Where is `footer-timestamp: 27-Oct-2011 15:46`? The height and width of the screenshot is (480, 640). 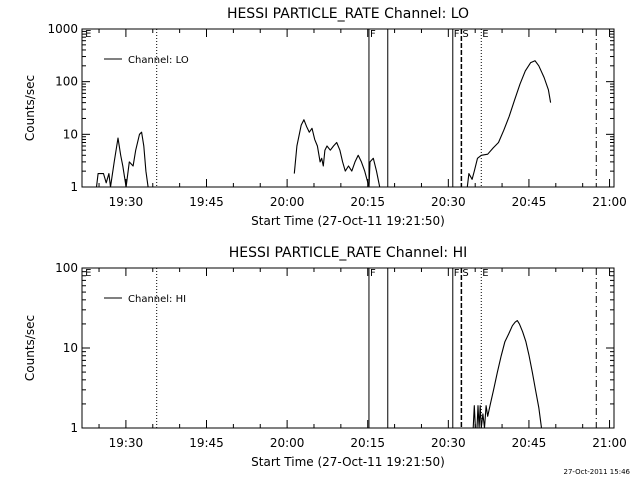
footer-timestamp: 27-Oct-2011 15:46 is located at coordinates (597, 472).